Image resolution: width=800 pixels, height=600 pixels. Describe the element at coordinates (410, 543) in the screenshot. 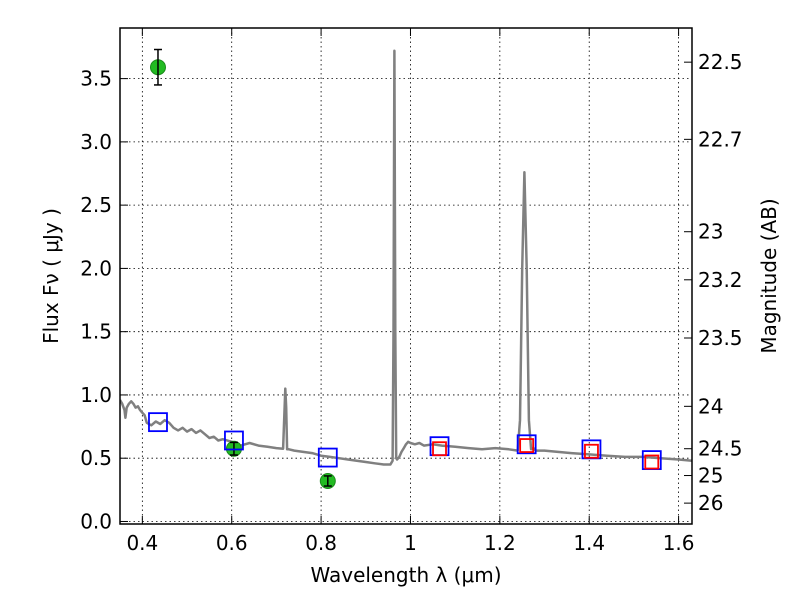

I see `x-tick-label: 1` at that location.